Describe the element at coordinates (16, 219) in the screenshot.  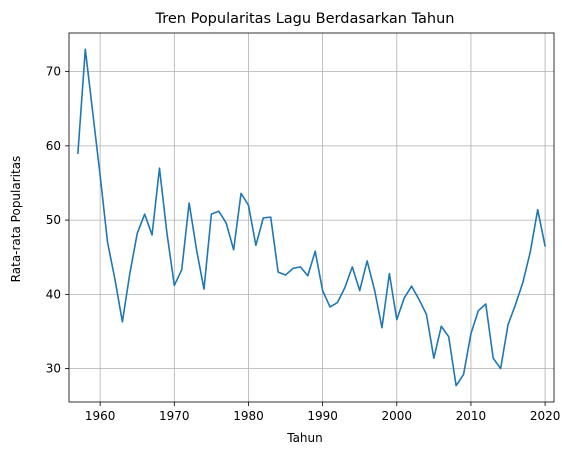
I see `y-axis-label: Rata-rata Popularitas` at that location.